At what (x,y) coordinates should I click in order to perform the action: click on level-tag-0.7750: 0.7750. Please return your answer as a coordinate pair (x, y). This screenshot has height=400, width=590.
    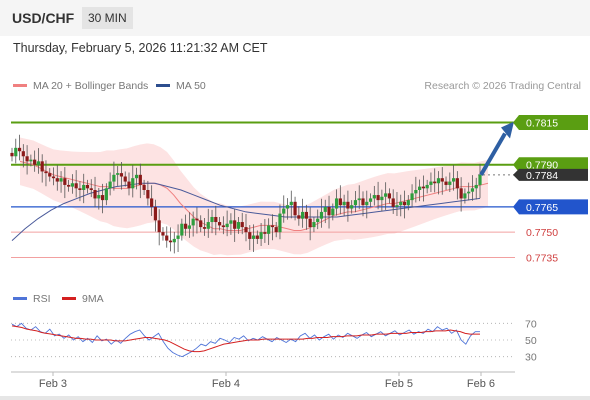
    Looking at the image, I should click on (542, 233).